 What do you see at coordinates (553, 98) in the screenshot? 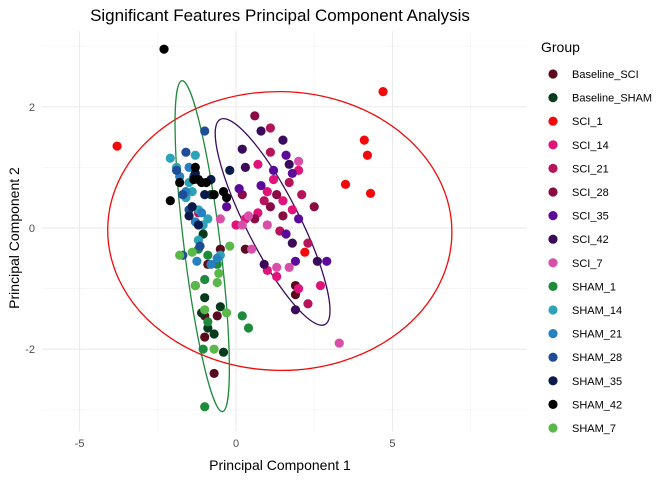
I see `legend-key-baseline-sham` at bounding box center [553, 98].